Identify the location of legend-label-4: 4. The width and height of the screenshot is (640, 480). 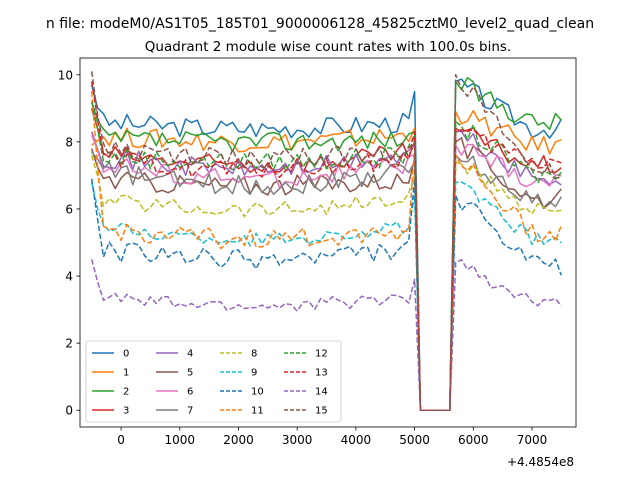
(190, 354).